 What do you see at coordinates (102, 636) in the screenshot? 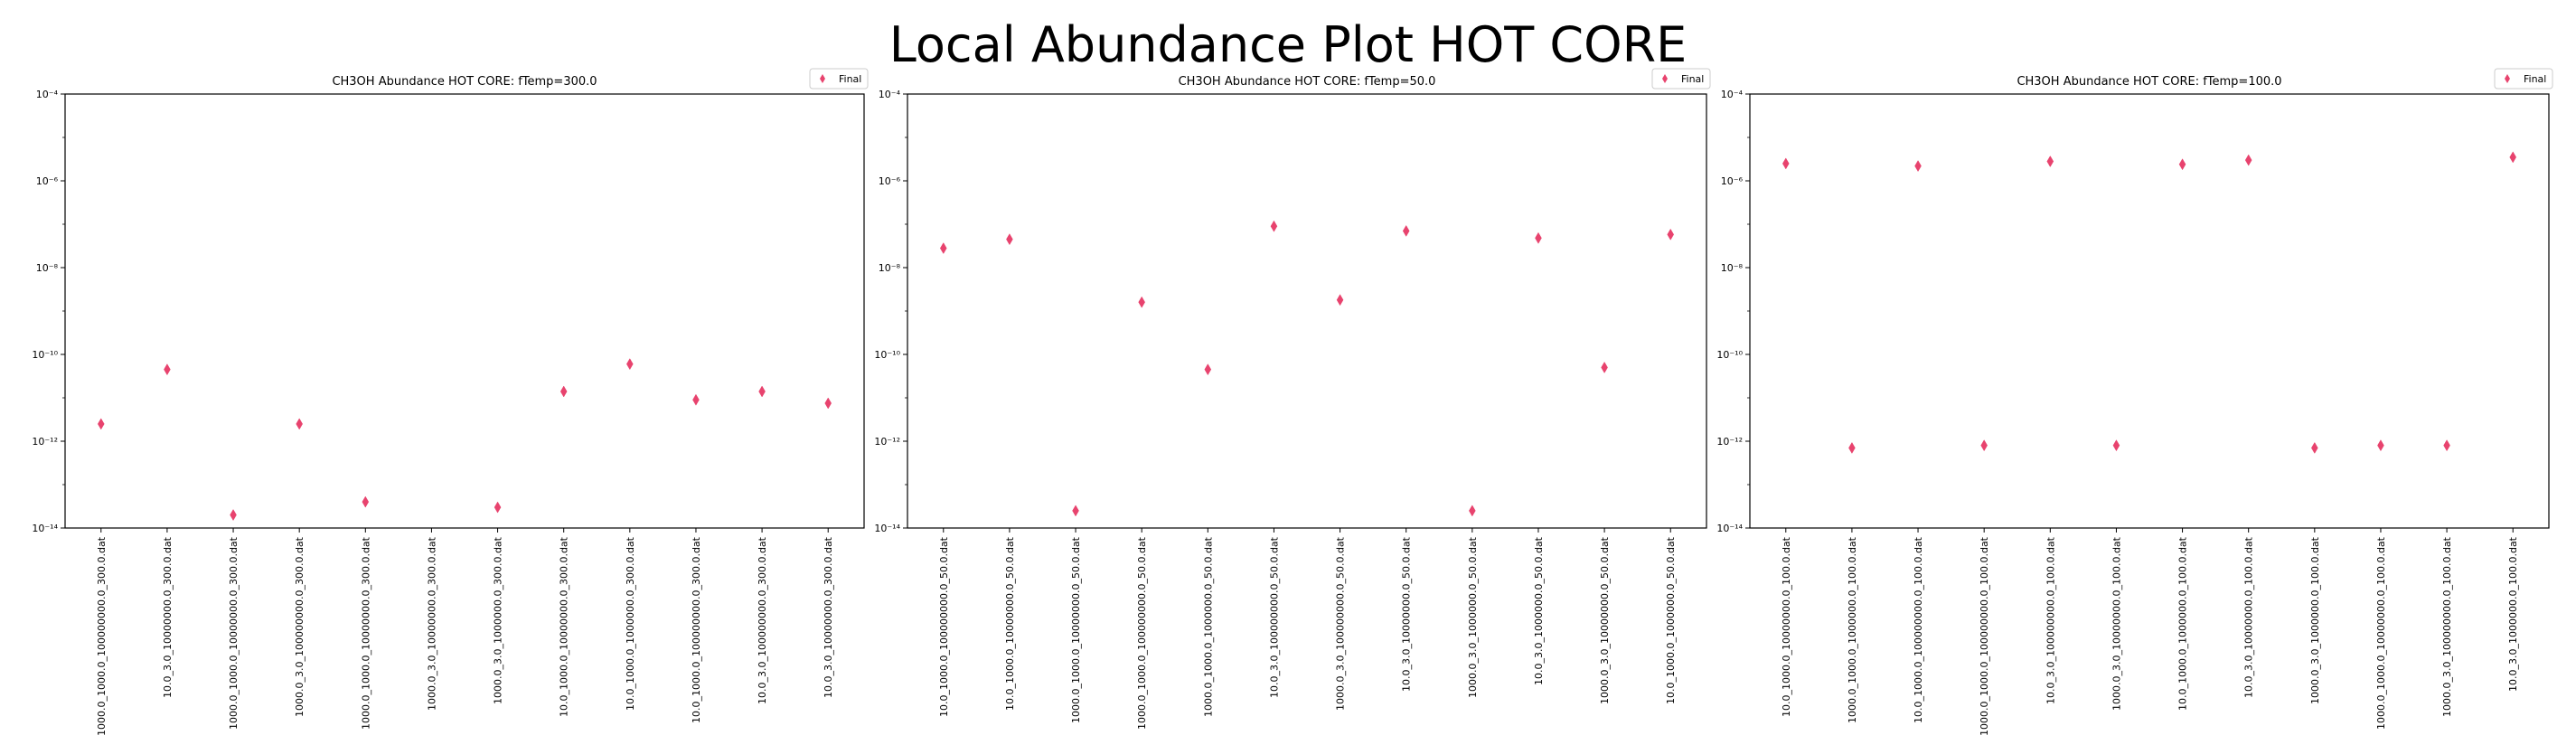
I see `x-tick-label: 1000.0_1000.0_100000000.0_300.0.dat` at bounding box center [102, 636].